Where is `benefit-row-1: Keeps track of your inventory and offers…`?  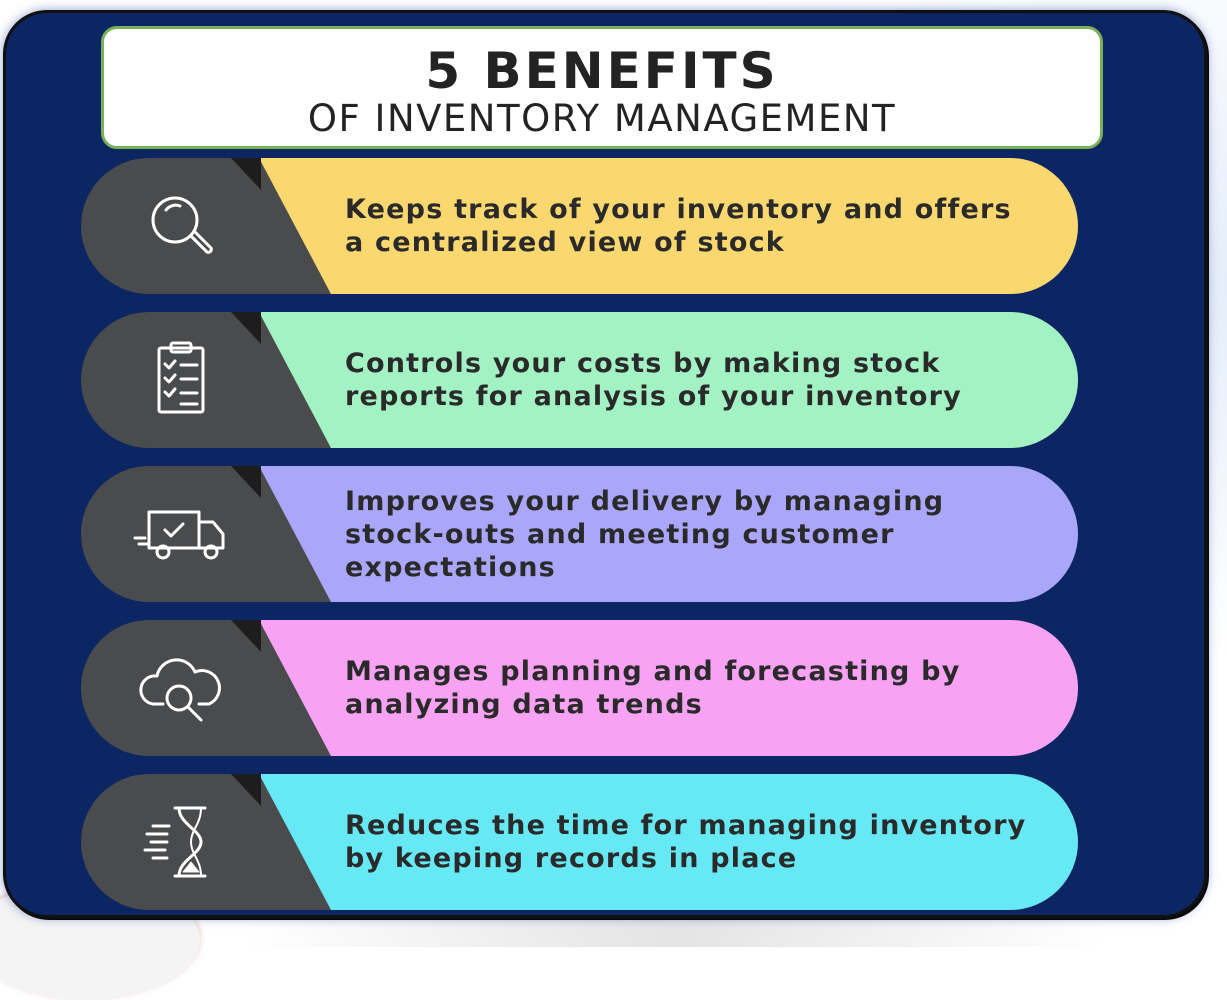
benefit-row-1: Keeps track of your inventory and offers… is located at coordinates (579, 226).